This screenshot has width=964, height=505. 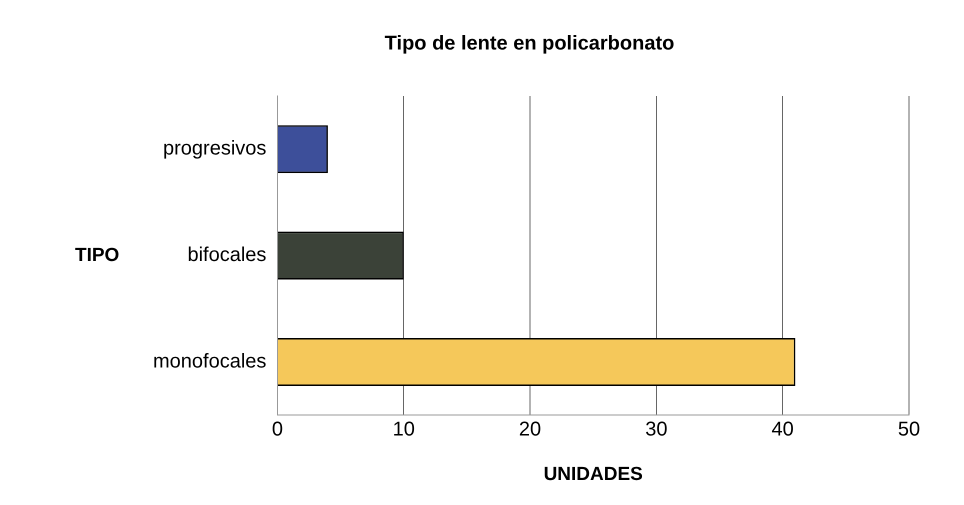 I want to click on y-axis-title: TIPO, so click(x=97, y=255).